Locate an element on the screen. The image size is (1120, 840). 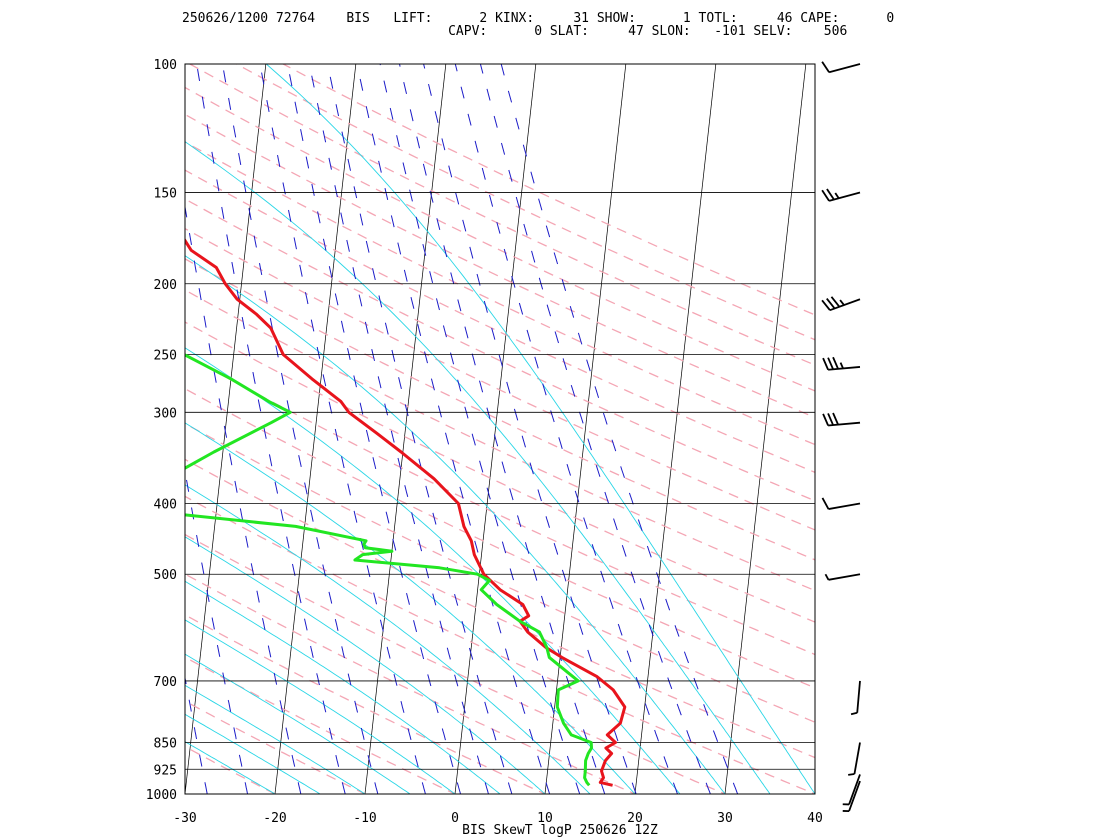
pressure-tick-label: 300 is located at coordinates (165, 413).